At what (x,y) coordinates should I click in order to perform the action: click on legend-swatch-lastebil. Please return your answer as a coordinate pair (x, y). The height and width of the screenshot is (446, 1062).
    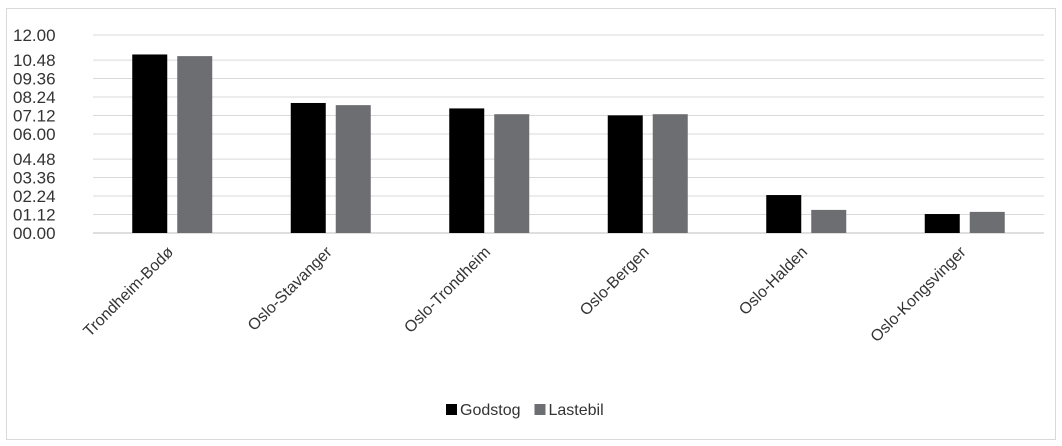
    Looking at the image, I should click on (540, 409).